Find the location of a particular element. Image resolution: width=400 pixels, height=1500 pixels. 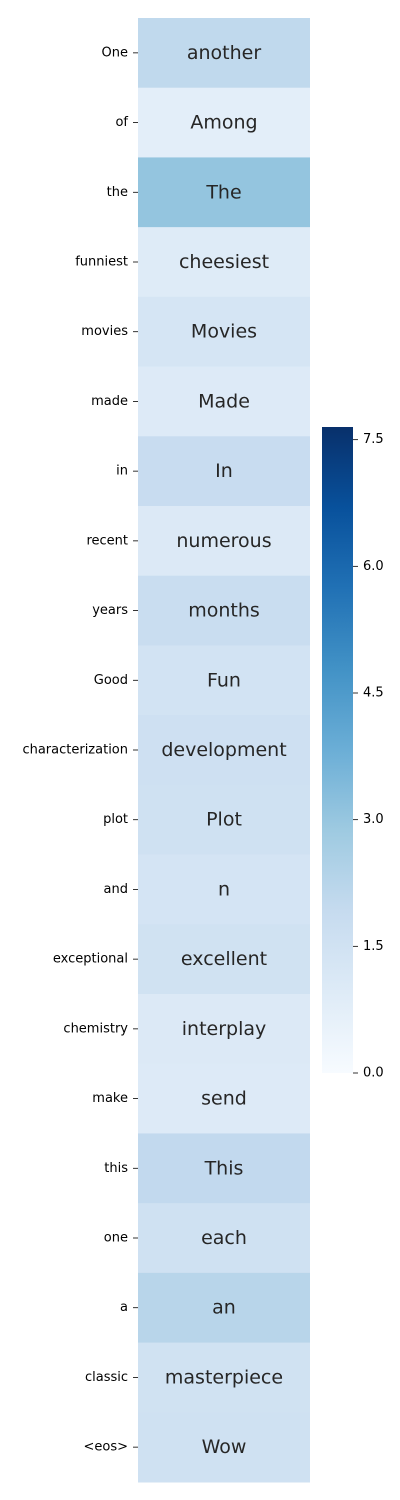

cell-annotation: cheesiest is located at coordinates (224, 262).